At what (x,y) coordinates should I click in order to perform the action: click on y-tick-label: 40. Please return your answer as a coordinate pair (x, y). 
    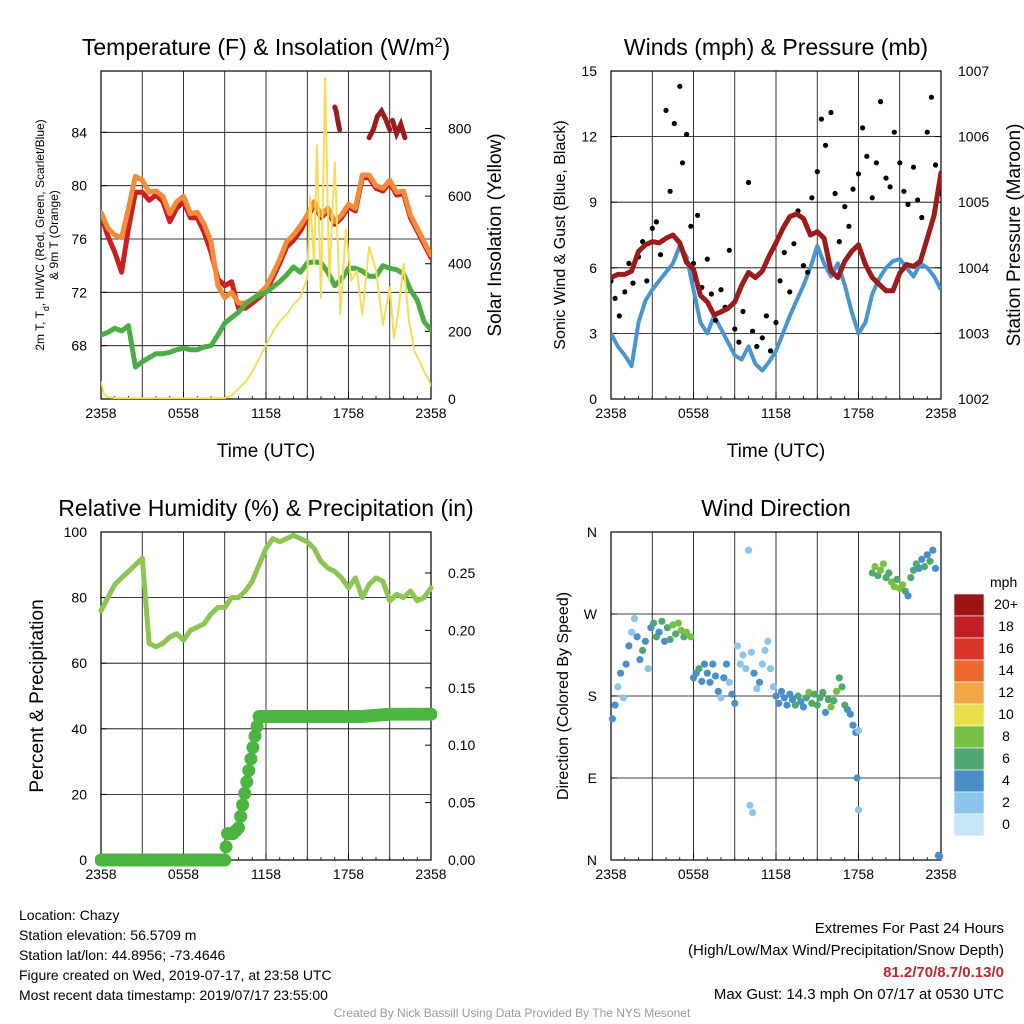
    Looking at the image, I should click on (79, 729).